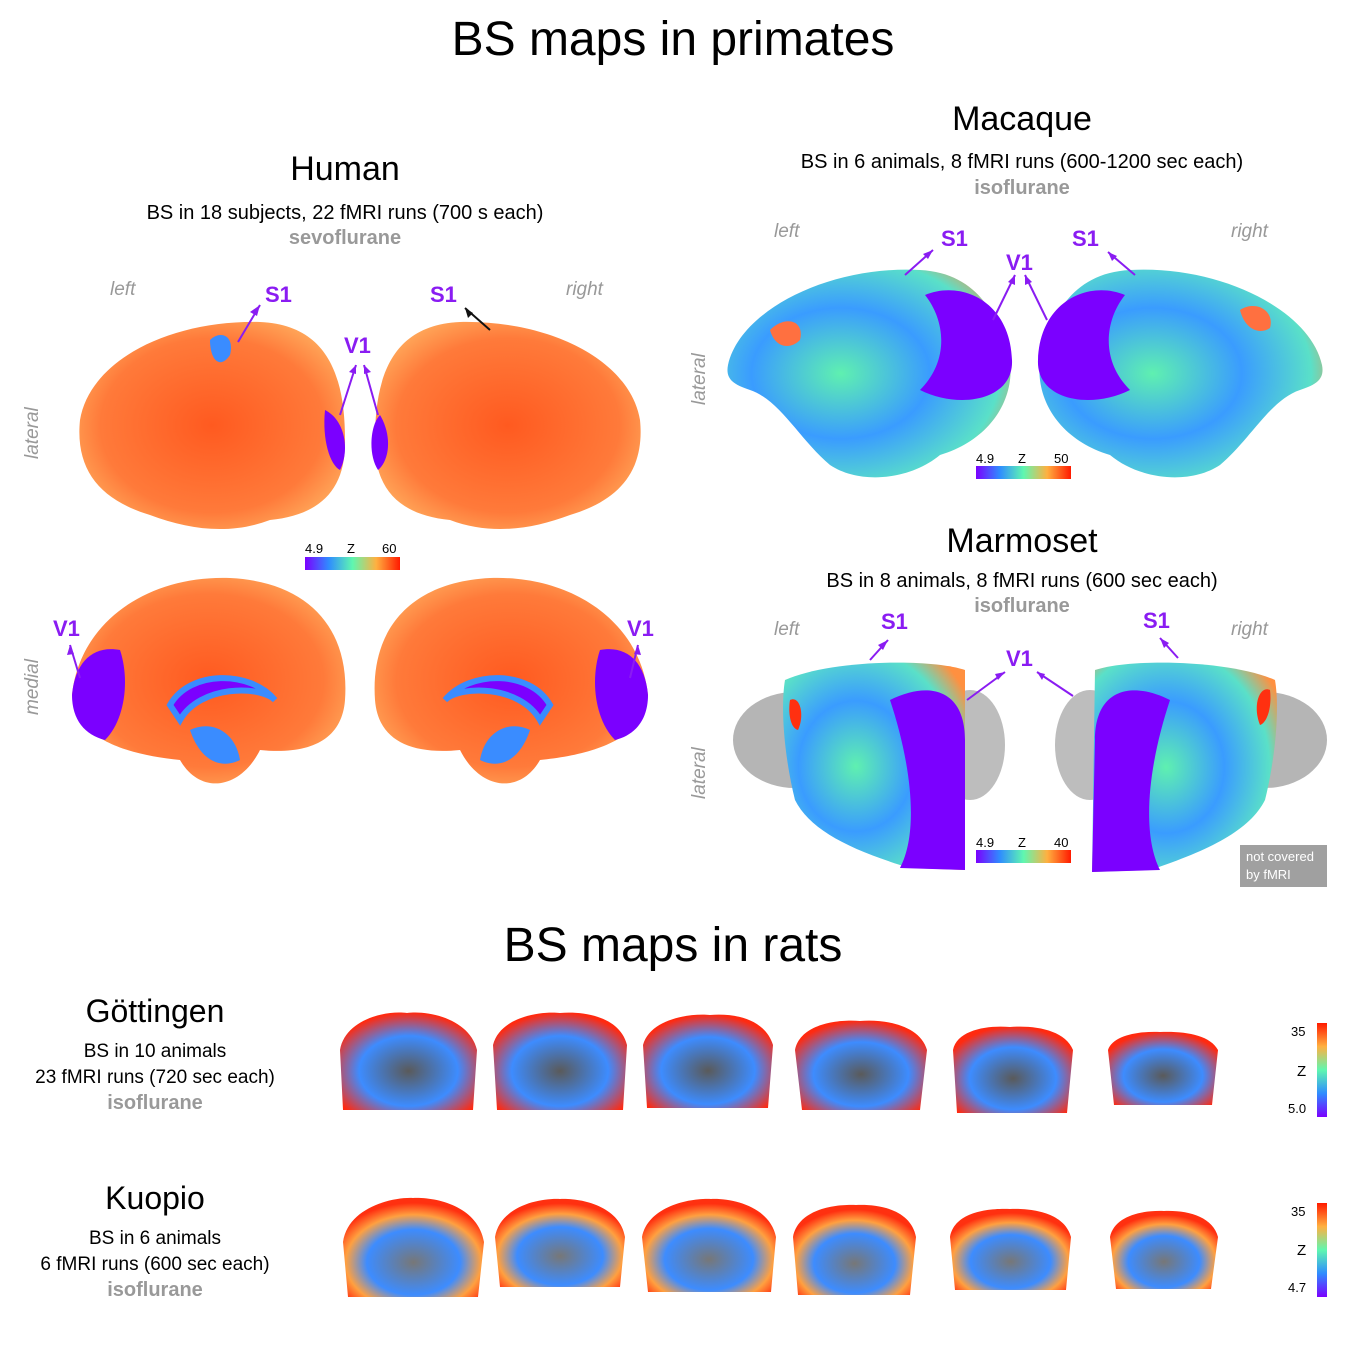 The image size is (1346, 1346). What do you see at coordinates (345, 169) in the screenshot?
I see `human-title: Human` at bounding box center [345, 169].